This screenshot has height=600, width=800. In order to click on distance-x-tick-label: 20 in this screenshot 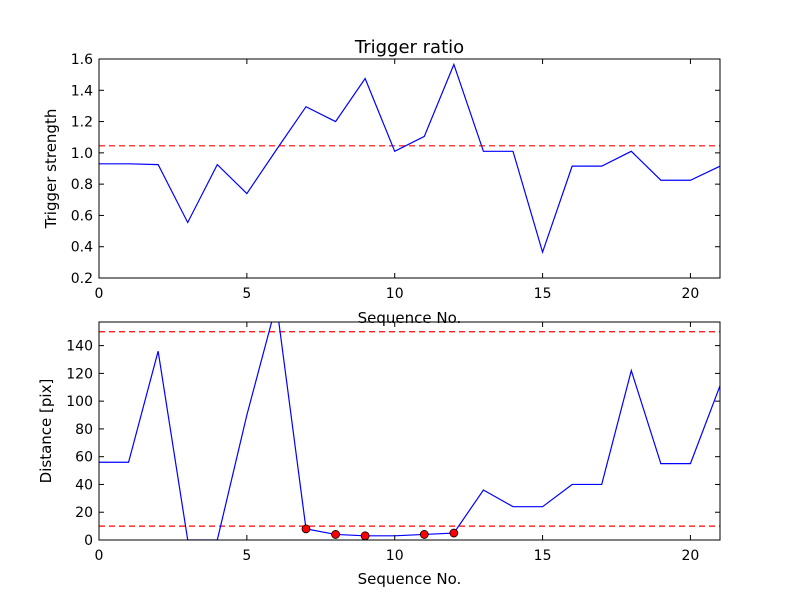, I will do `click(691, 556)`.